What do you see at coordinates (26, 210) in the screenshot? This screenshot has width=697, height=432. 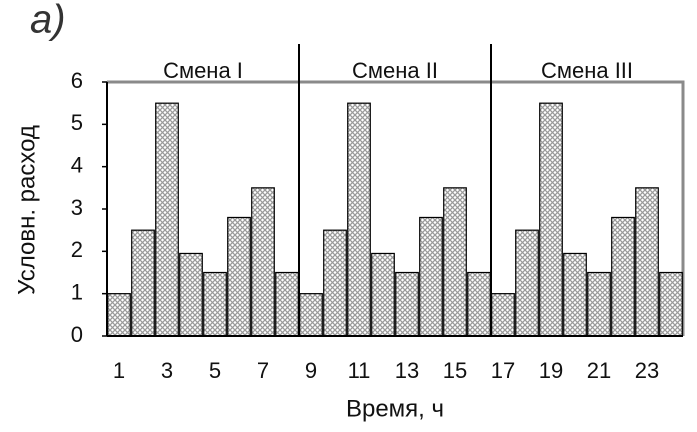 I see `y-axis-title: Условн. расход` at bounding box center [26, 210].